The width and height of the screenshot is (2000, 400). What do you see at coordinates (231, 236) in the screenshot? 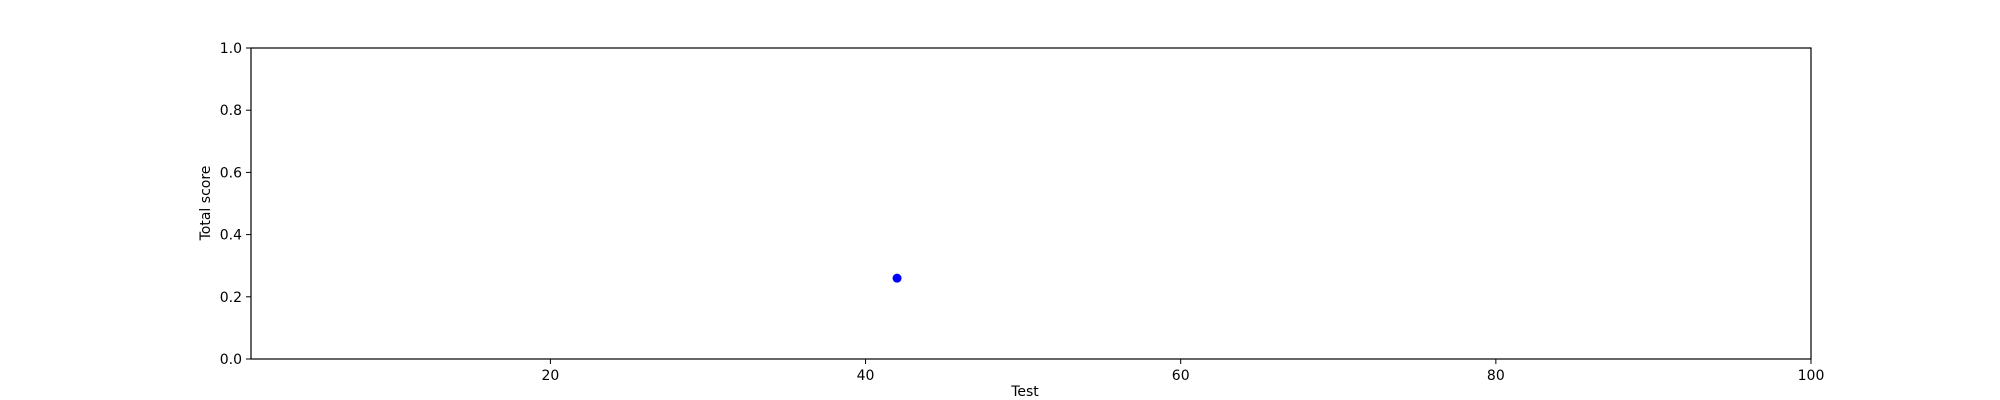
I see `y-tick-label: 0.4` at bounding box center [231, 236].